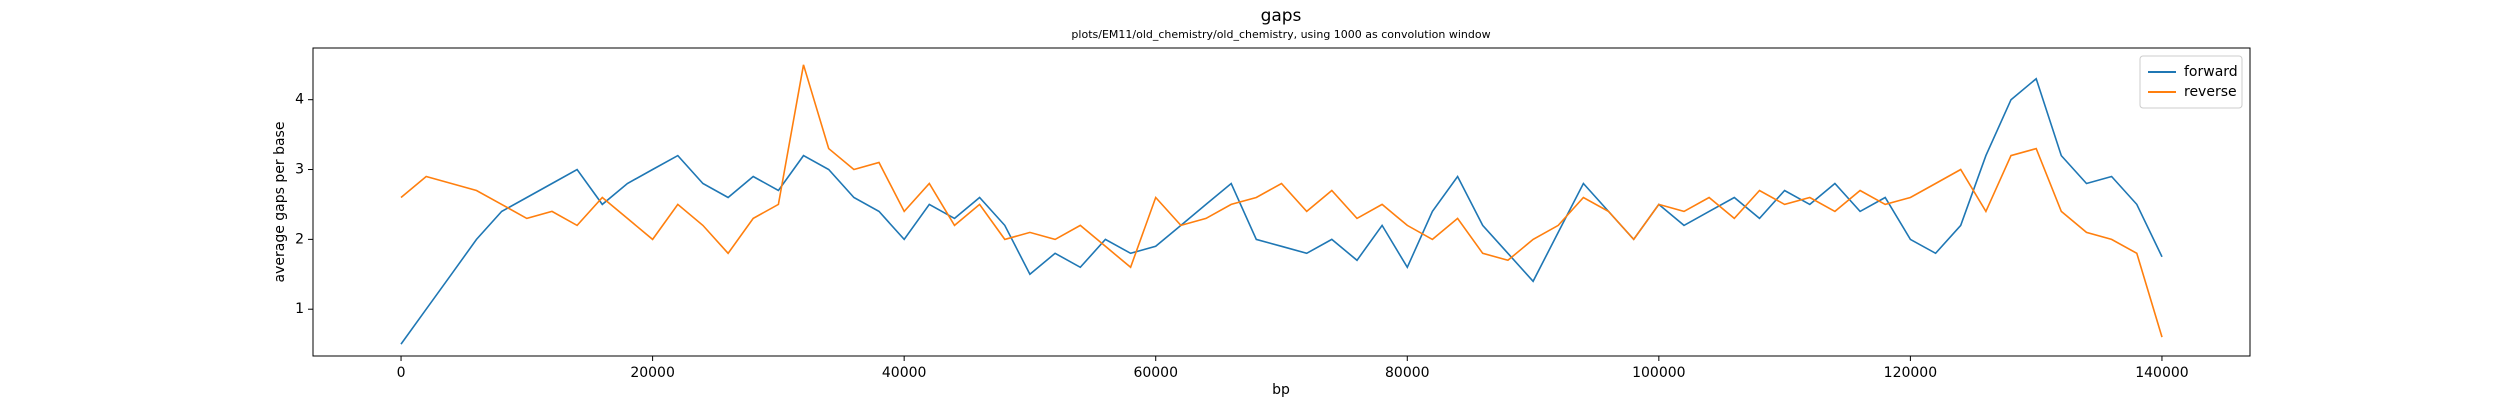 Image resolution: width=2500 pixels, height=400 pixels. What do you see at coordinates (299, 100) in the screenshot?
I see `y-tick-label: 4` at bounding box center [299, 100].